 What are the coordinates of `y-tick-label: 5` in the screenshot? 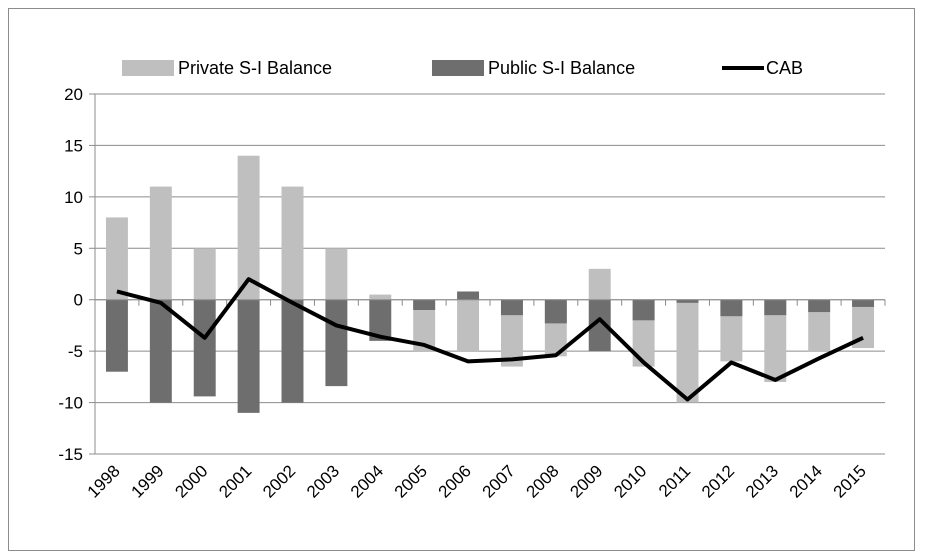 It's located at (78, 248).